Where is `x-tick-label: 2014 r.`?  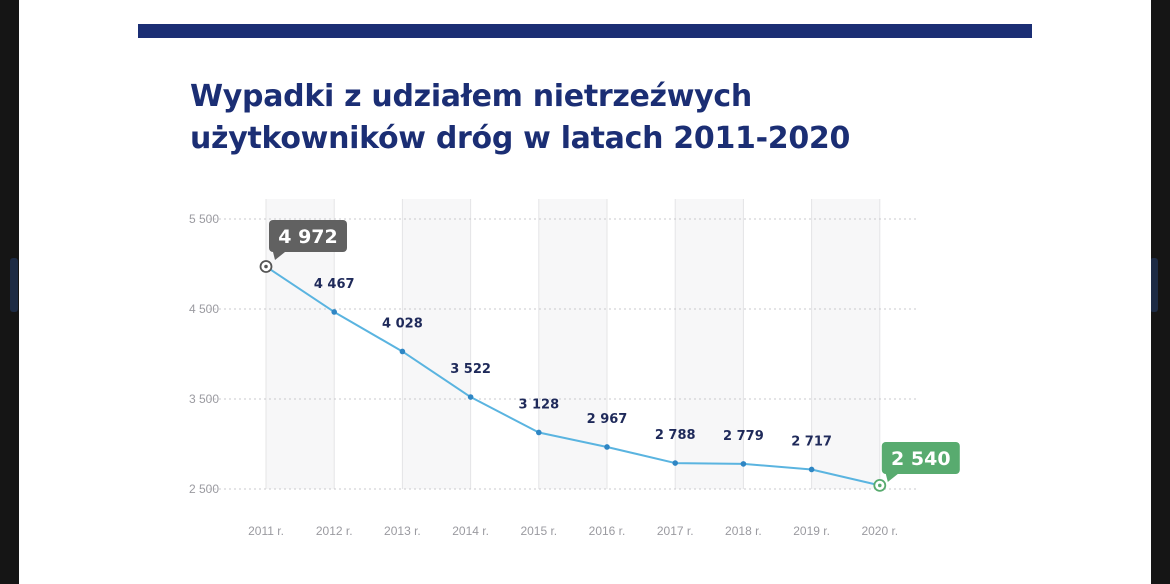 x-tick-label: 2014 r. is located at coordinates (470, 531).